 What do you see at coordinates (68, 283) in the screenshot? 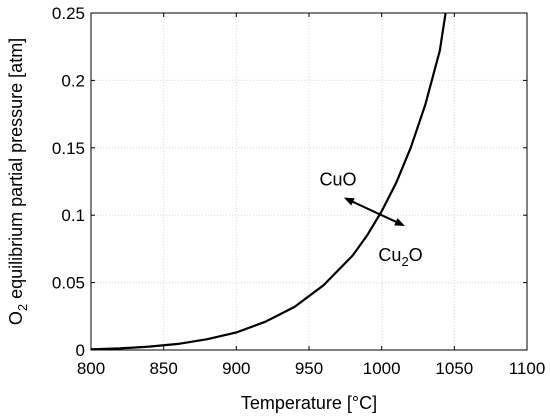
I see `y-tick-label: 0.05` at bounding box center [68, 283].